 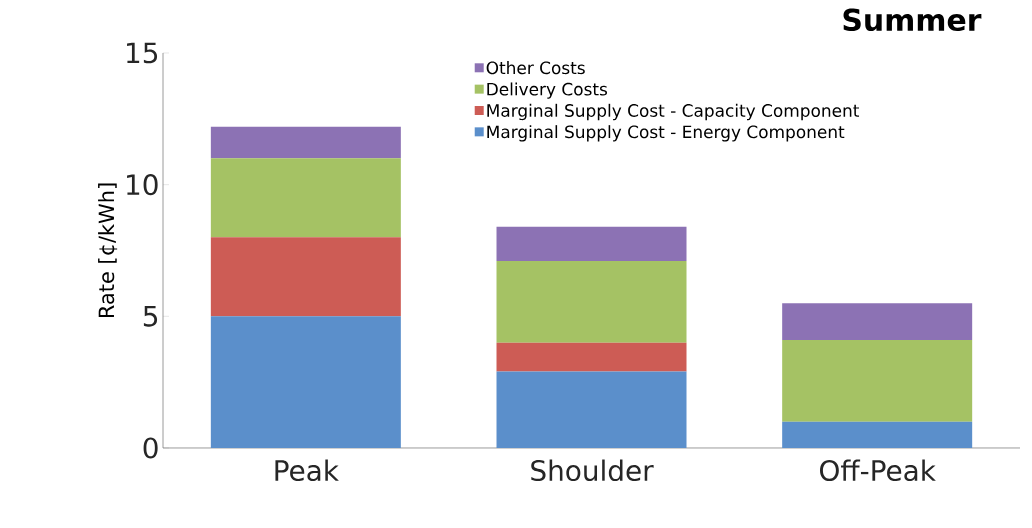 What do you see at coordinates (666, 133) in the screenshot?
I see `legend-label: Marginal Supply Cost - Energy Component` at bounding box center [666, 133].